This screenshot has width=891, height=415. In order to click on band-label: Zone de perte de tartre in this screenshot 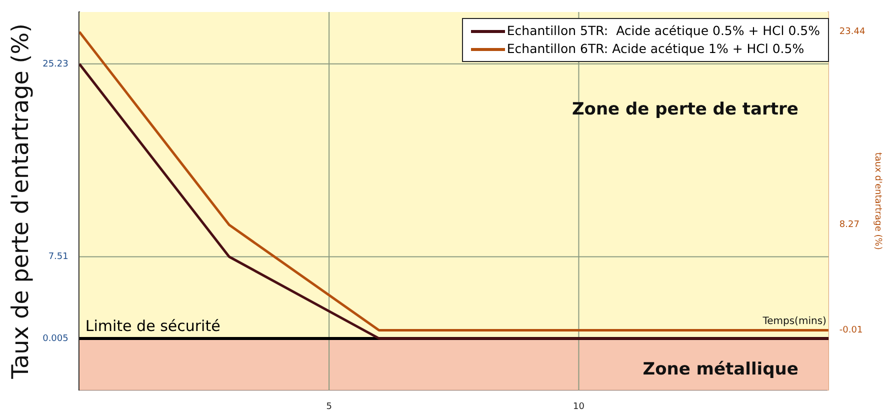, I will do `click(685, 109)`.